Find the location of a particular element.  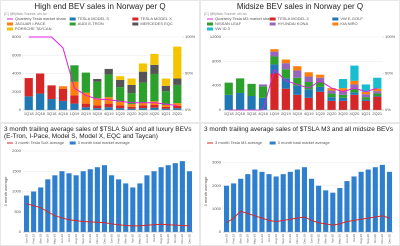

y2-tick-label: 50% is located at coordinates (189, 72).